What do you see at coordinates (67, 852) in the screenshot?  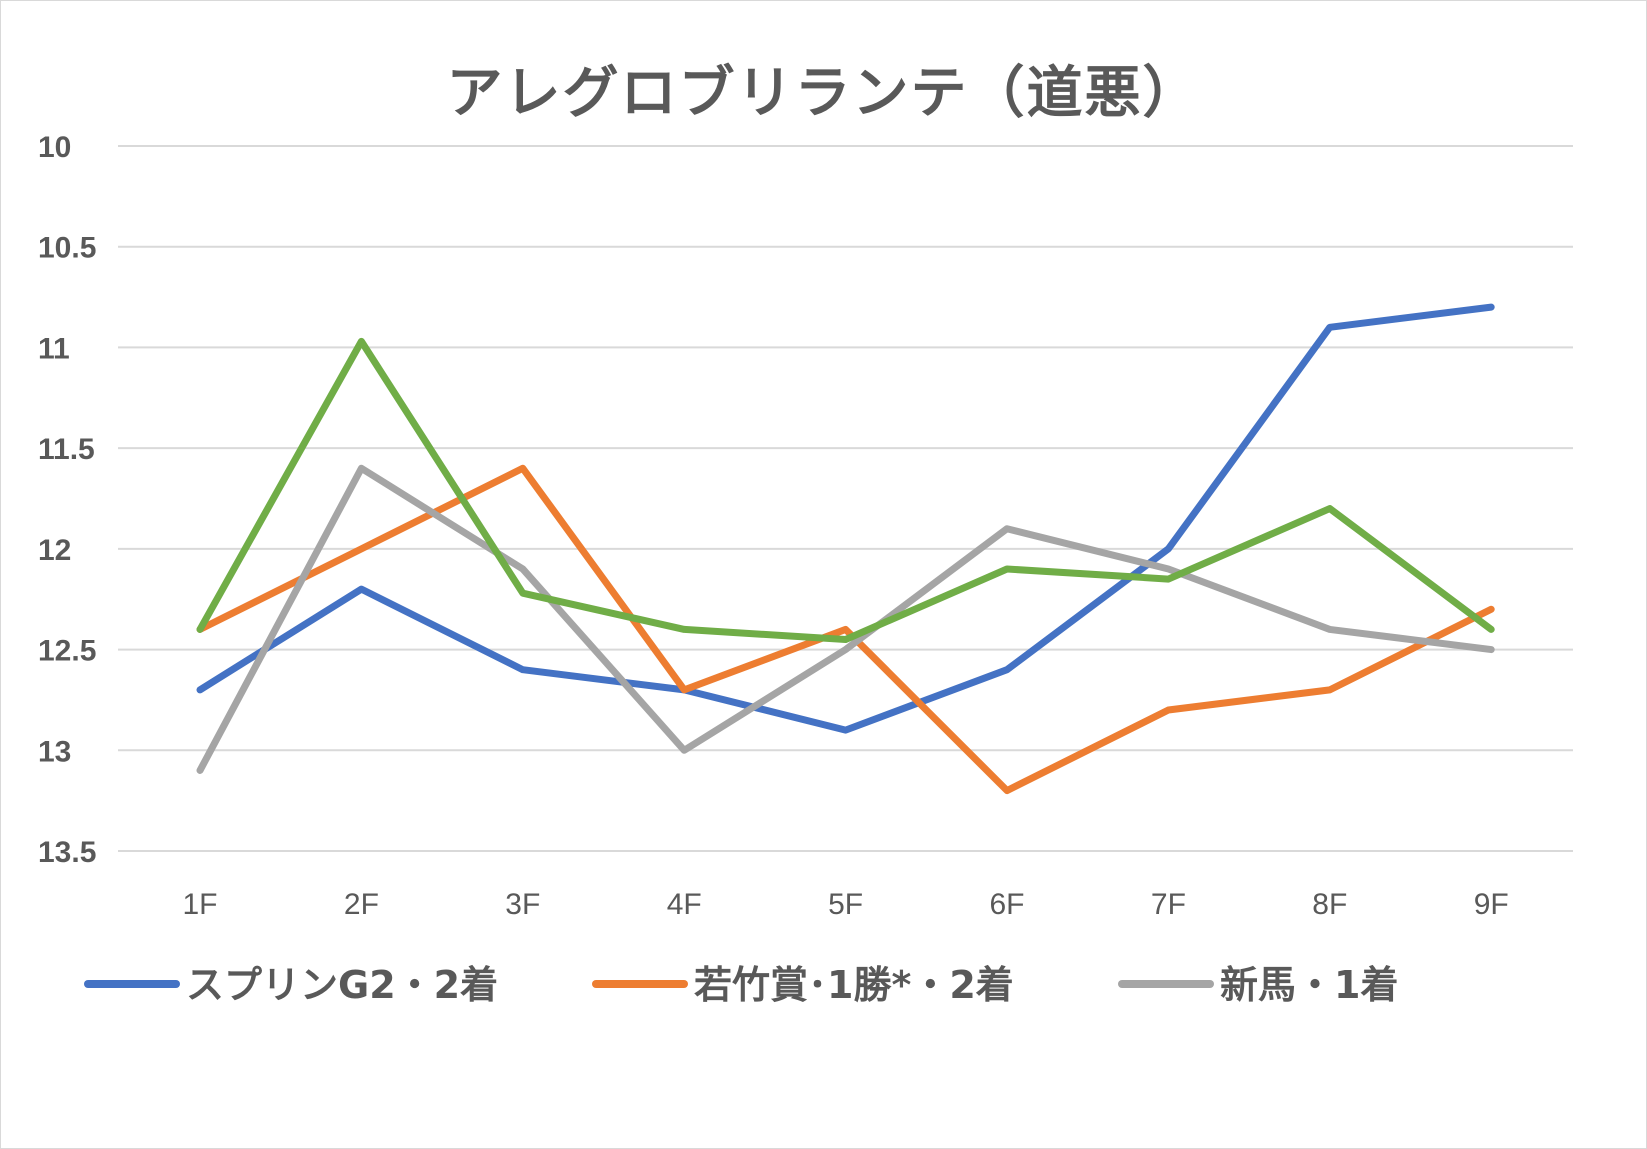 I see `y-tick-label: 13.5` at bounding box center [67, 852].